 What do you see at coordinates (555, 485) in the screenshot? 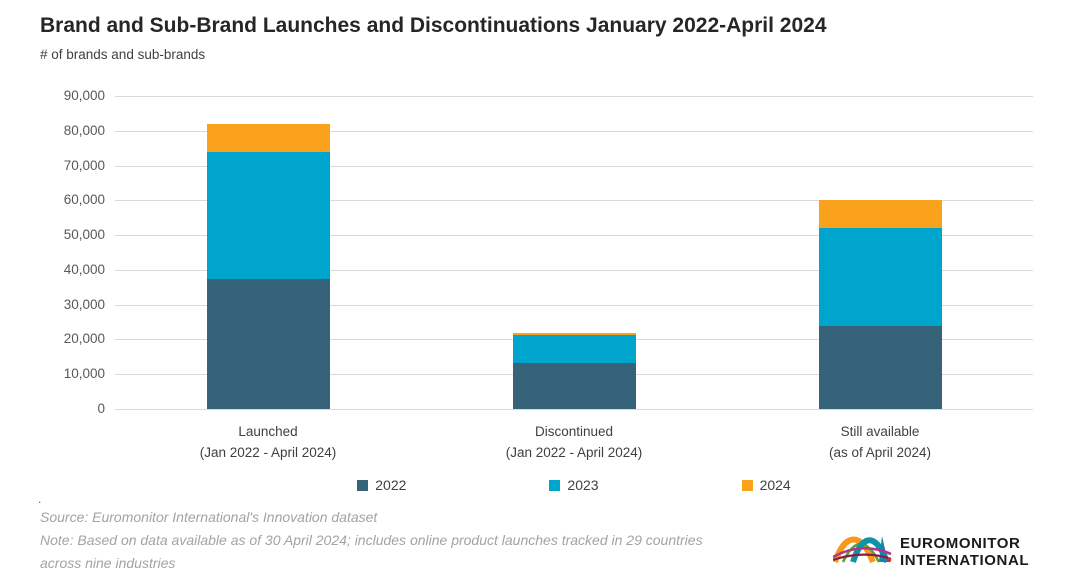
I see `legend-swatch-2023` at bounding box center [555, 485].